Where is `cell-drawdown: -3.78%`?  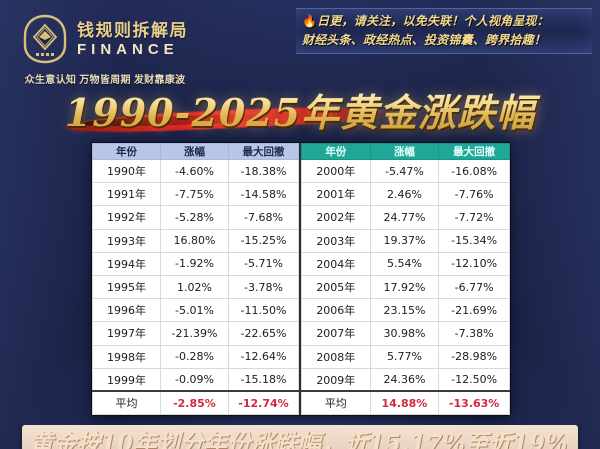
cell-drawdown: -3.78% is located at coordinates (263, 287).